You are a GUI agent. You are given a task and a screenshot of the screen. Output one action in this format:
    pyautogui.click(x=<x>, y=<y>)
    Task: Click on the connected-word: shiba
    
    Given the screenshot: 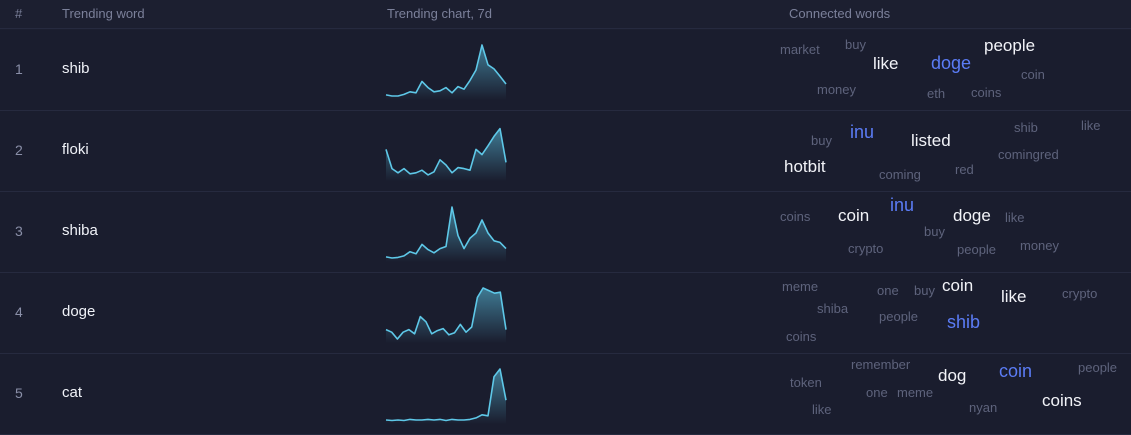 What is the action you would take?
    pyautogui.click(x=833, y=308)
    